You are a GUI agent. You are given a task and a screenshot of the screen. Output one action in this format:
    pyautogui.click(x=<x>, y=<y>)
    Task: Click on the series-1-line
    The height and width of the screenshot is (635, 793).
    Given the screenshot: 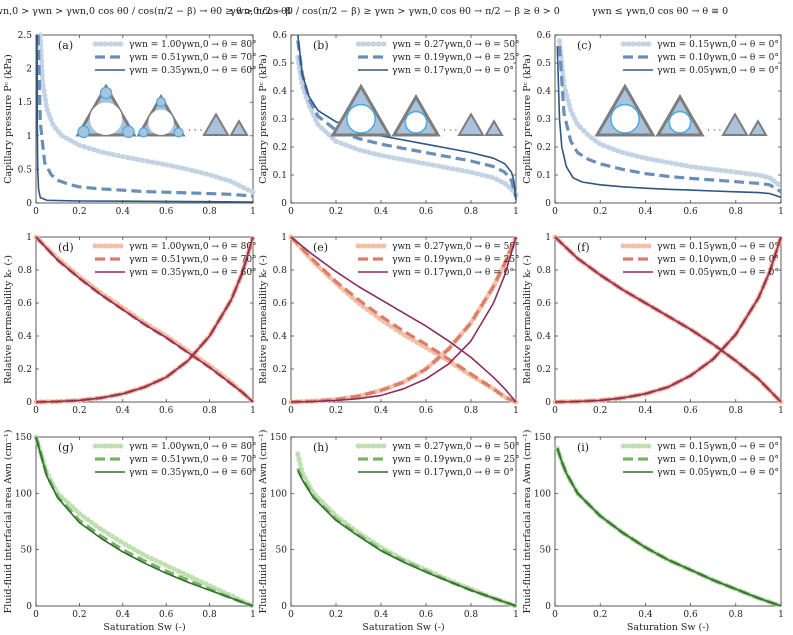 What is the action you would take?
    pyautogui.click(x=144, y=521)
    